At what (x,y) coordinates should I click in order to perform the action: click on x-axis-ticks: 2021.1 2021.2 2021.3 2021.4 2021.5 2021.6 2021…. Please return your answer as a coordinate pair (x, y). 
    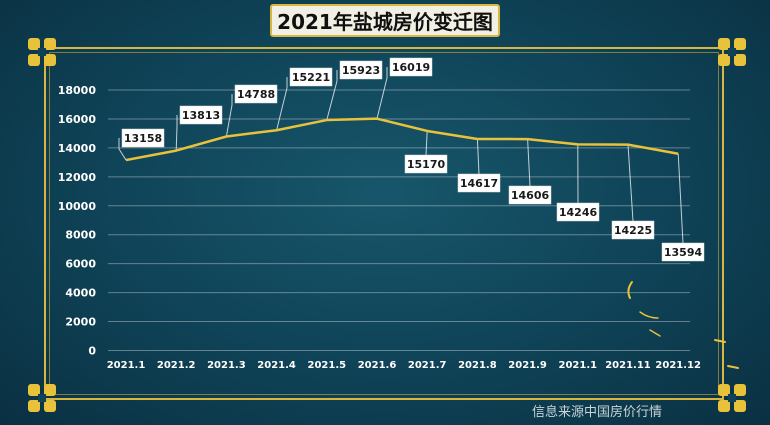
    Looking at the image, I should click on (404, 365).